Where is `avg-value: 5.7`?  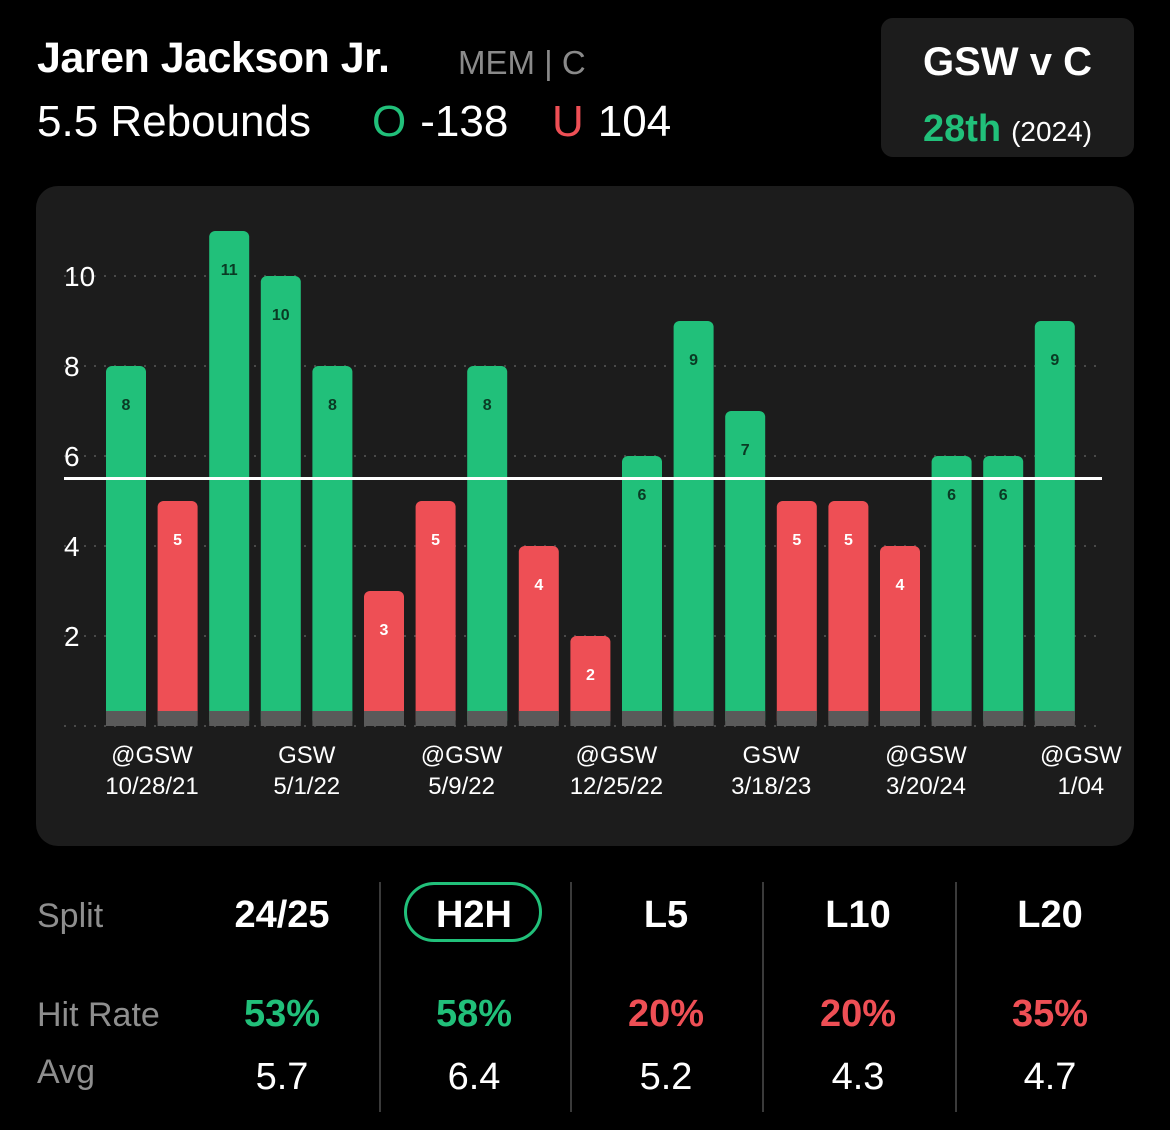 avg-value: 5.7 is located at coordinates (282, 1077).